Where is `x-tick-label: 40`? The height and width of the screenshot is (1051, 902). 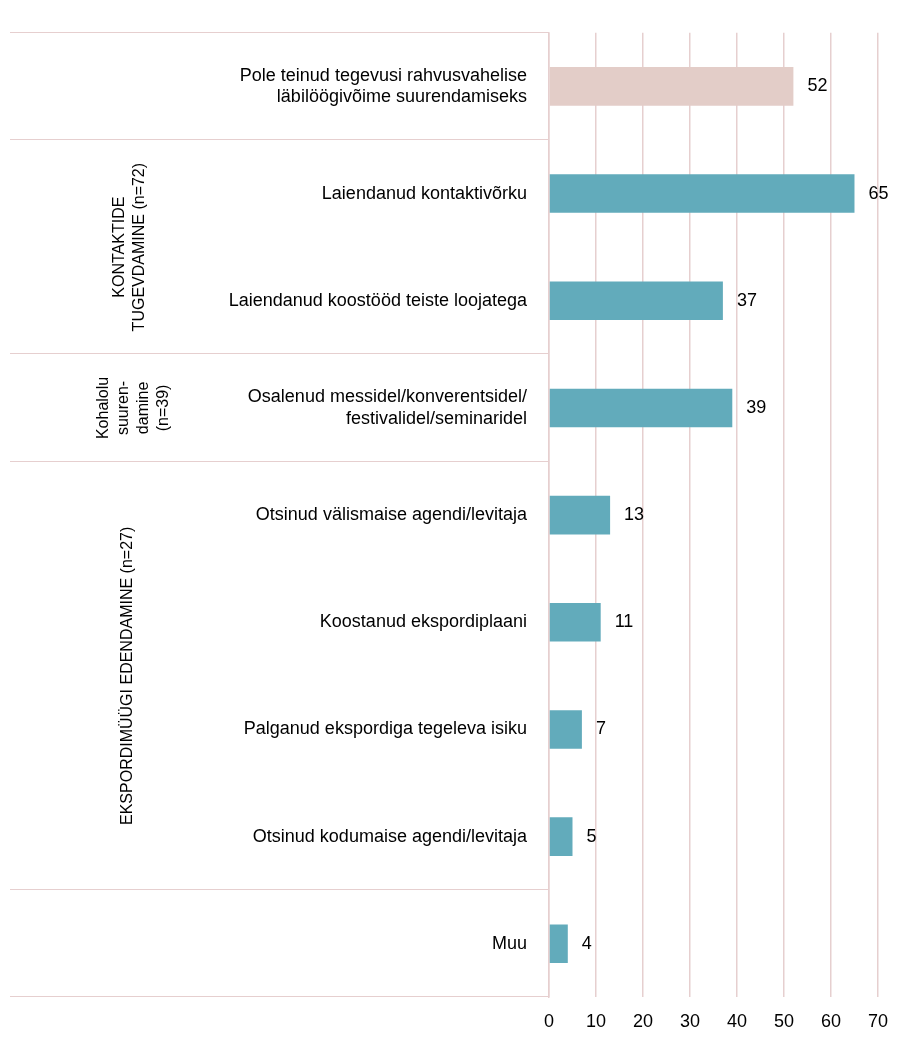 x-tick-label: 40 is located at coordinates (737, 1021).